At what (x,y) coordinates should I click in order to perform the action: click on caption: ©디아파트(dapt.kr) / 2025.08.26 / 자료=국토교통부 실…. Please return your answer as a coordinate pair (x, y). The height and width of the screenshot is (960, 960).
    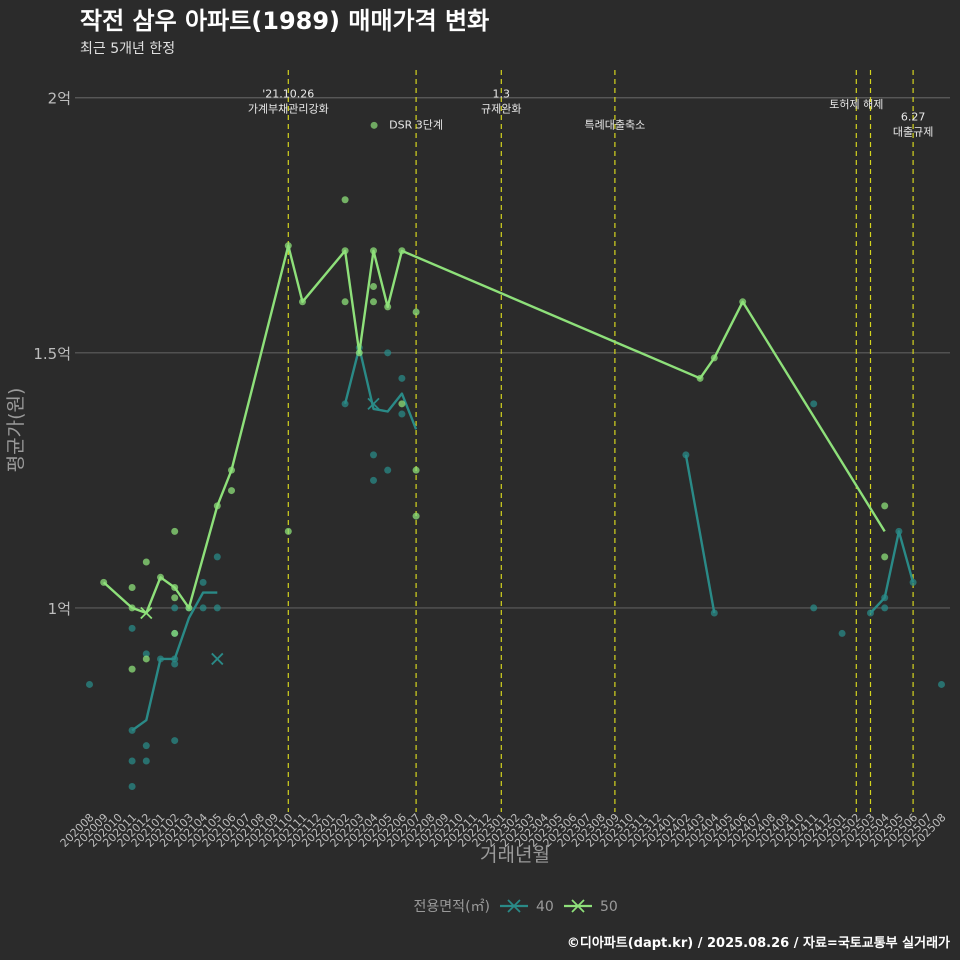
    Looking at the image, I should click on (758, 943).